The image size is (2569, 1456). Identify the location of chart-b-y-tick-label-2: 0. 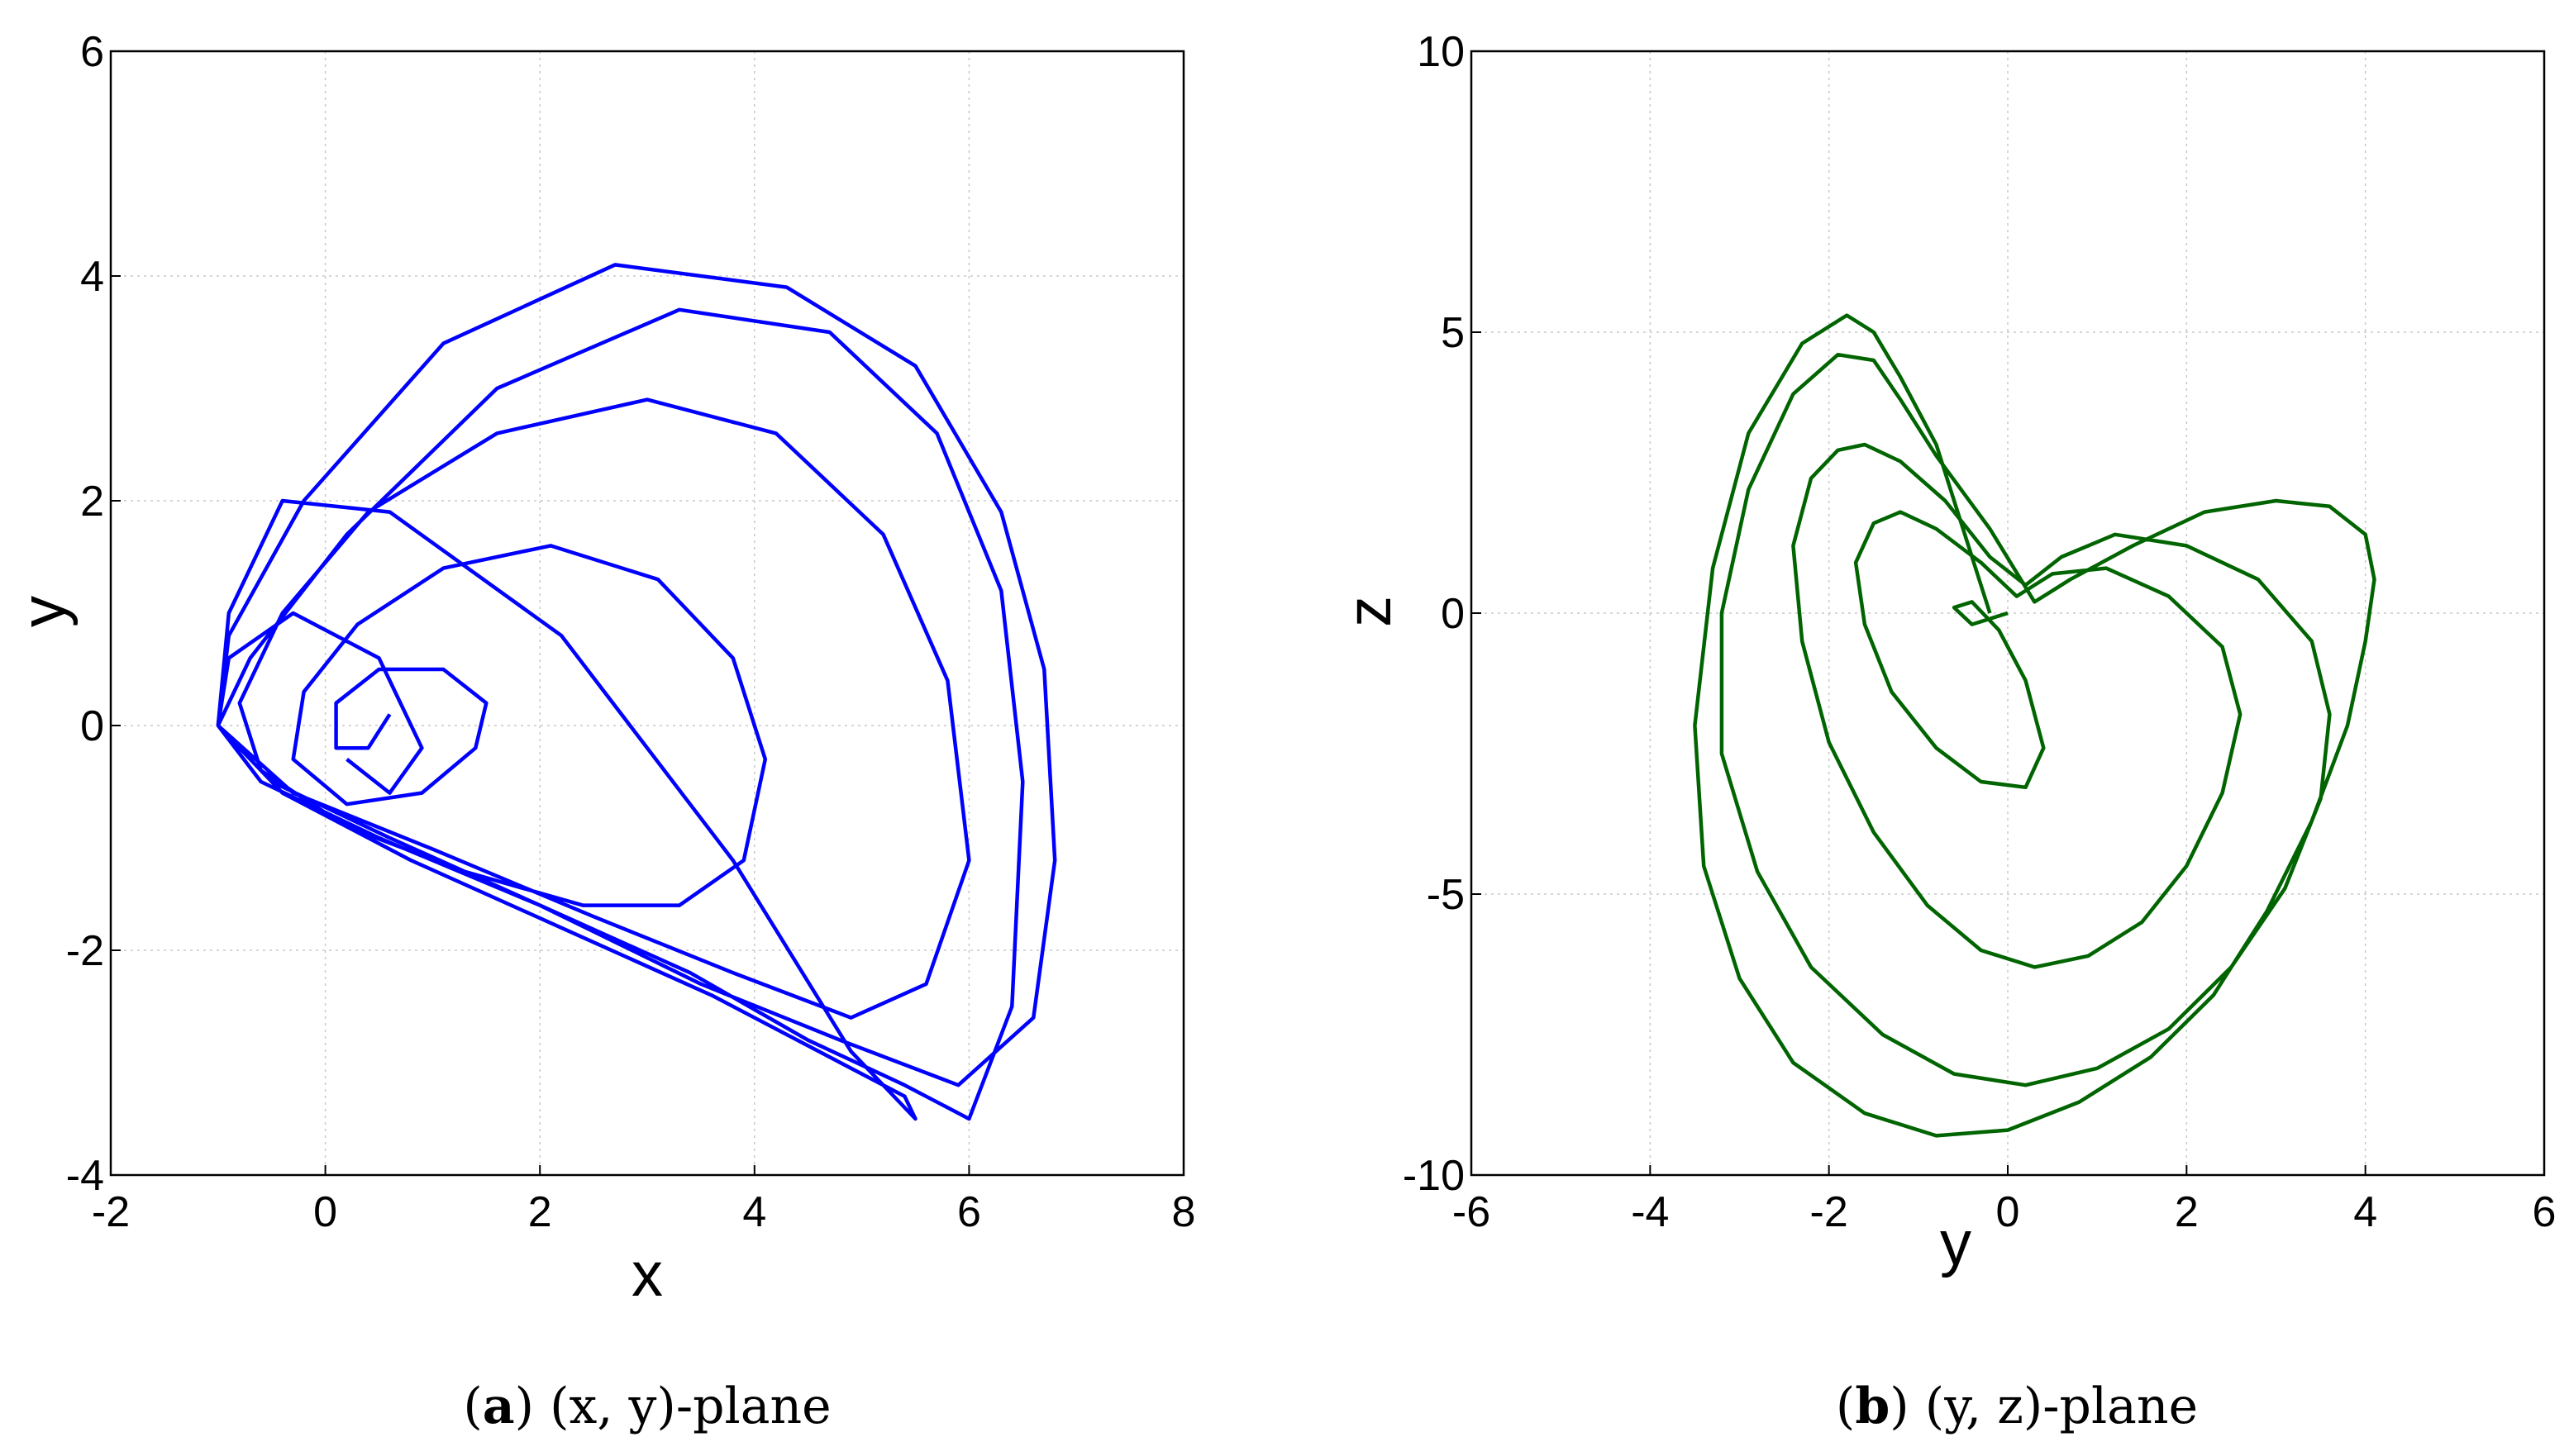
(1453, 614).